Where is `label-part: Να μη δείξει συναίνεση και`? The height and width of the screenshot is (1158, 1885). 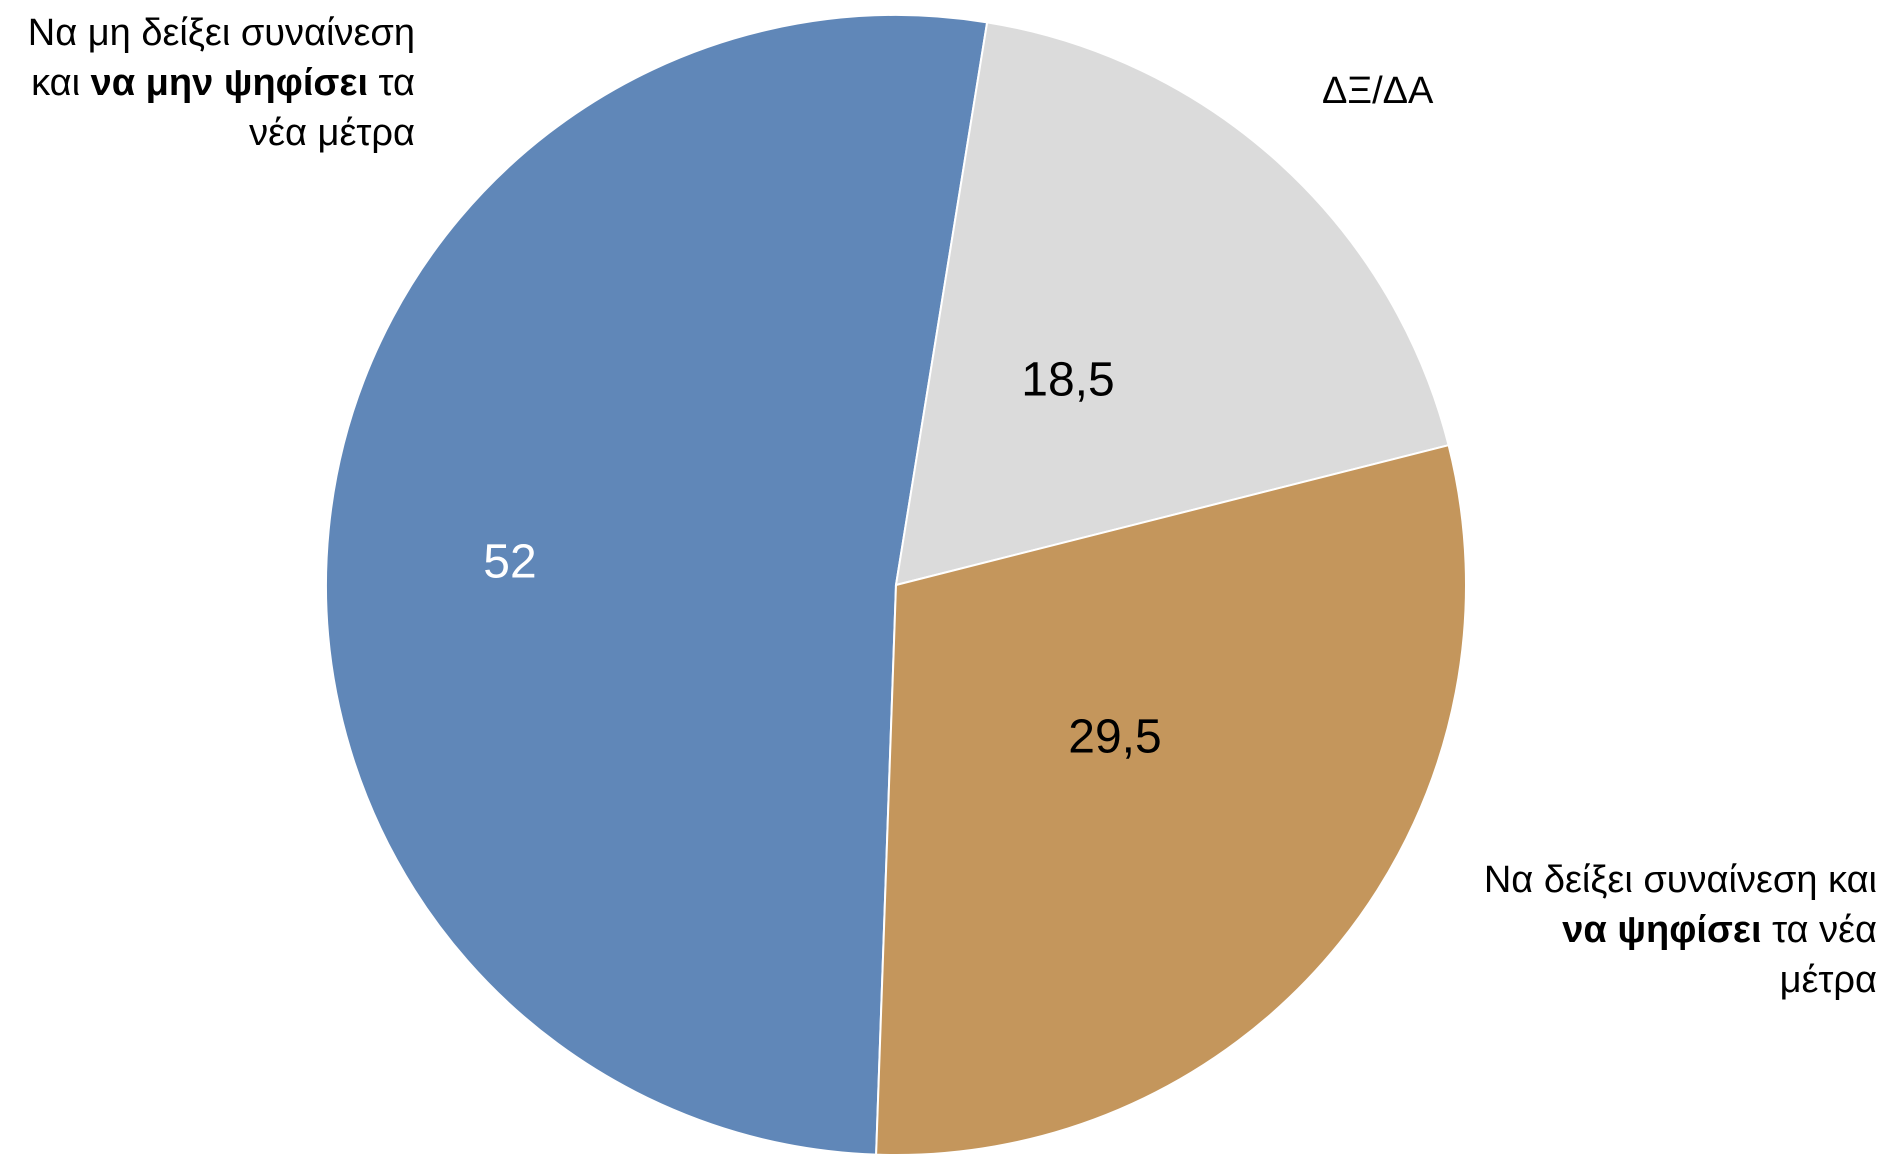 label-part: Να μη δείξει συναίνεση και is located at coordinates (221, 58).